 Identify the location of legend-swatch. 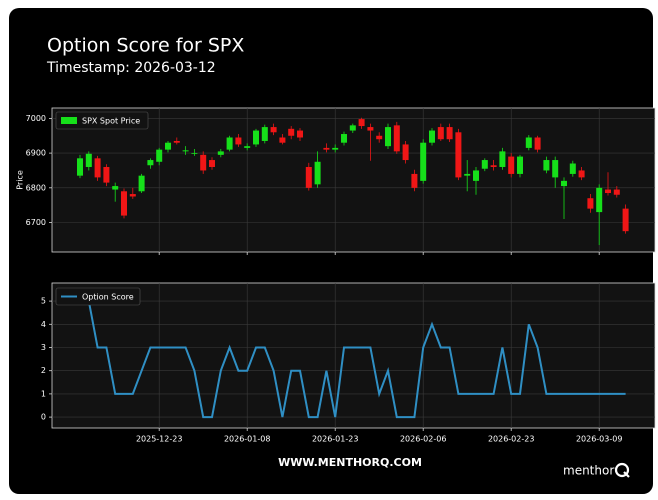
(69, 120).